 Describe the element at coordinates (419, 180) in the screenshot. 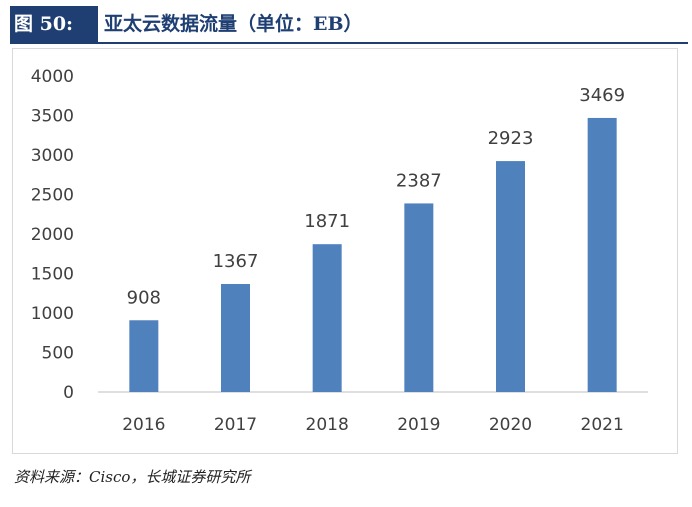

I see `data-label-2019: 2387` at that location.